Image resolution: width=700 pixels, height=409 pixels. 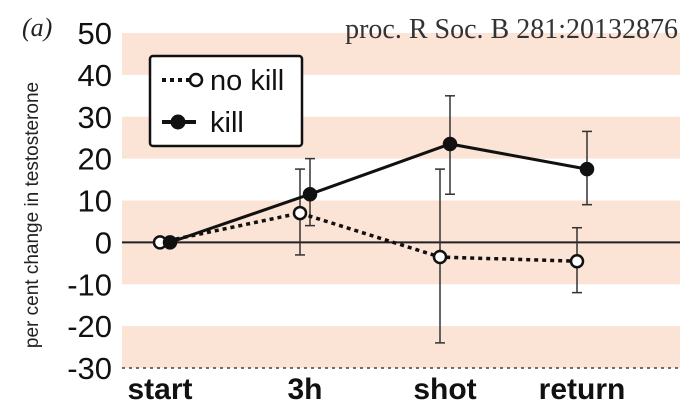 What do you see at coordinates (226, 101) in the screenshot?
I see `legend: no kill kill` at bounding box center [226, 101].